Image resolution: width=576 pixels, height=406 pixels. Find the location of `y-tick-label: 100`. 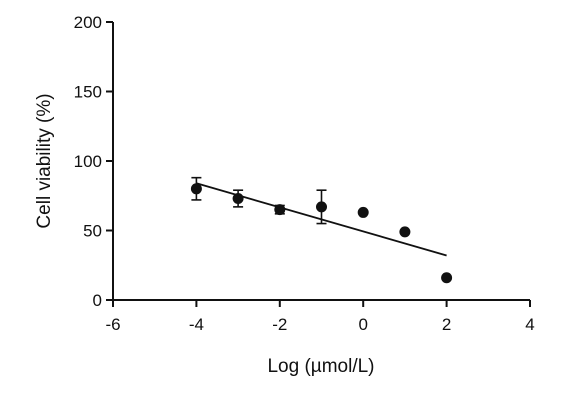

y-tick-label: 100 is located at coordinates (88, 161).